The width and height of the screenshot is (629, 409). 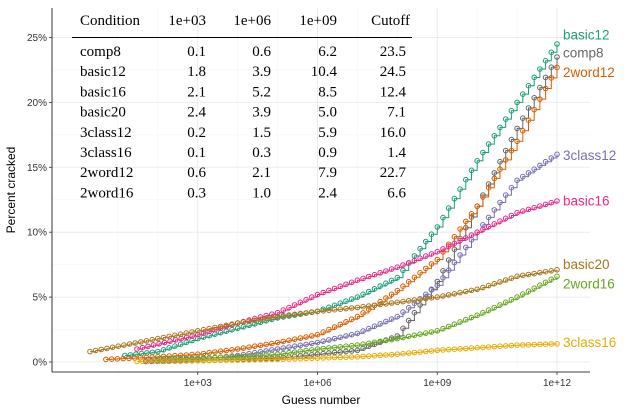 I want to click on table-row: 2word16 0.3 1.0 2.4 6.6, so click(x=243, y=193).